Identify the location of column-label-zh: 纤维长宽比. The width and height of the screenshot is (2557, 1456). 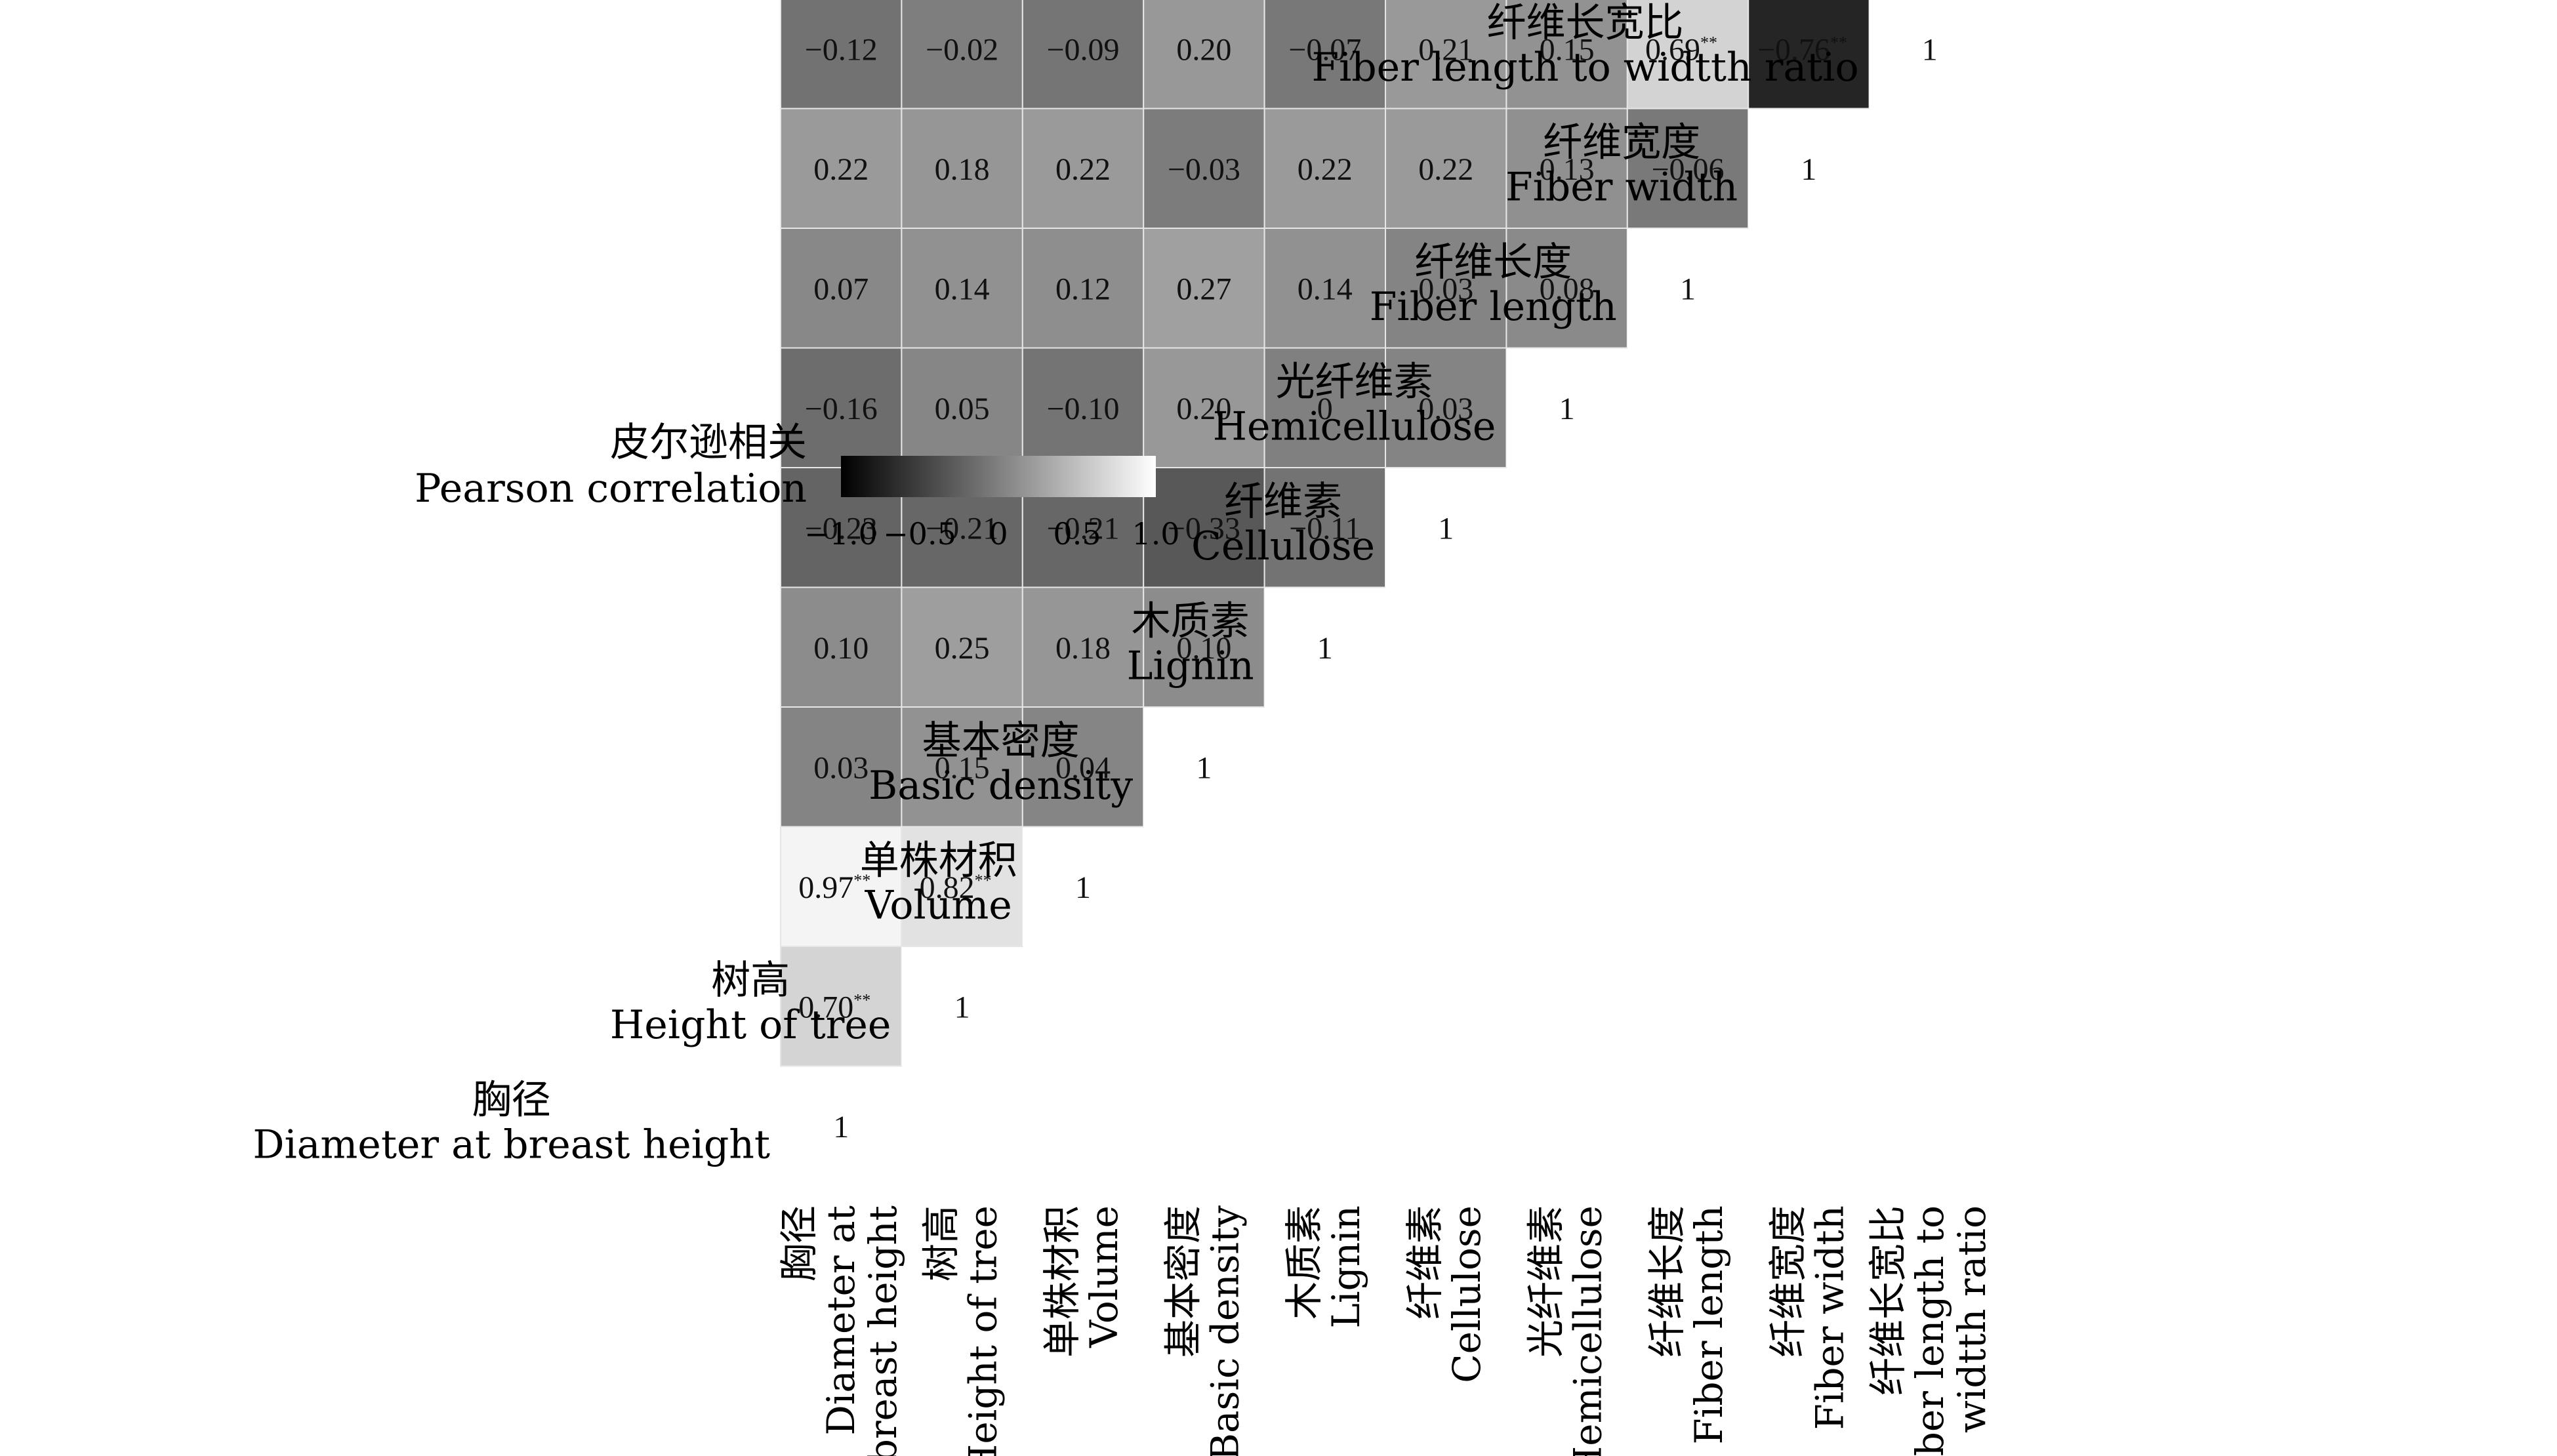
(1888, 1300).